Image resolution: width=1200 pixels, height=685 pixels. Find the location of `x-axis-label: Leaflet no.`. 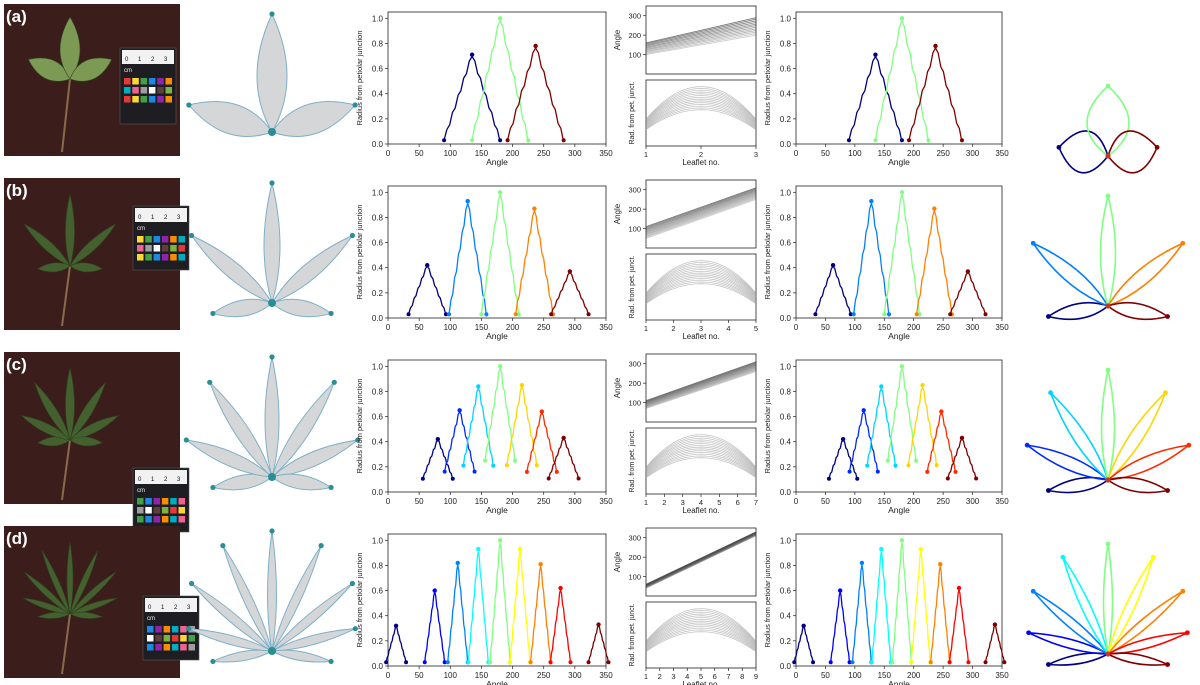

x-axis-label: Leaflet no. is located at coordinates (700, 682).